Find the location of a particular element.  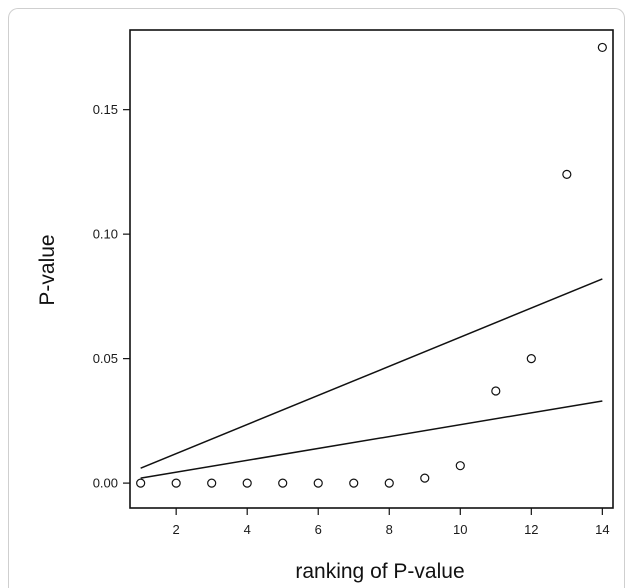

y-tick-label-0.05: 0.05 is located at coordinates (105, 358).